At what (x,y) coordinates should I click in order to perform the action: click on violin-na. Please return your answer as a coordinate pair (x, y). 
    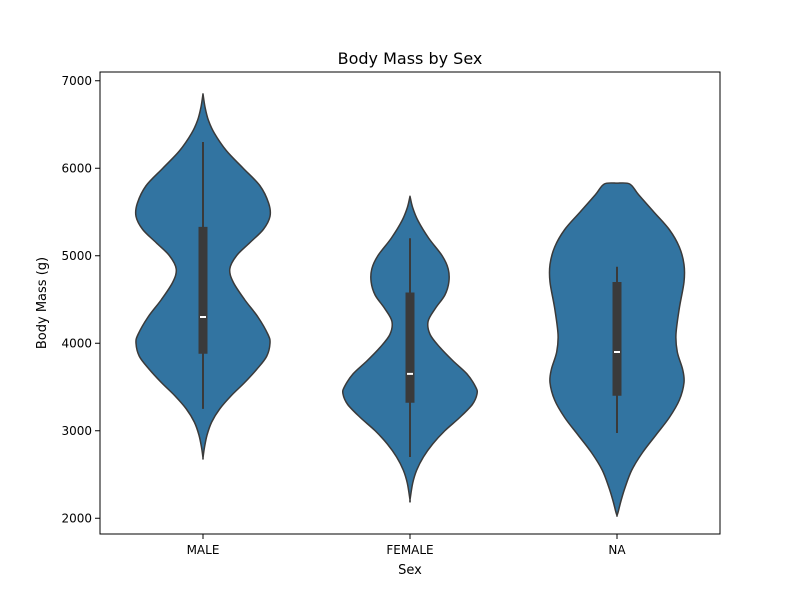
    Looking at the image, I should click on (617, 349).